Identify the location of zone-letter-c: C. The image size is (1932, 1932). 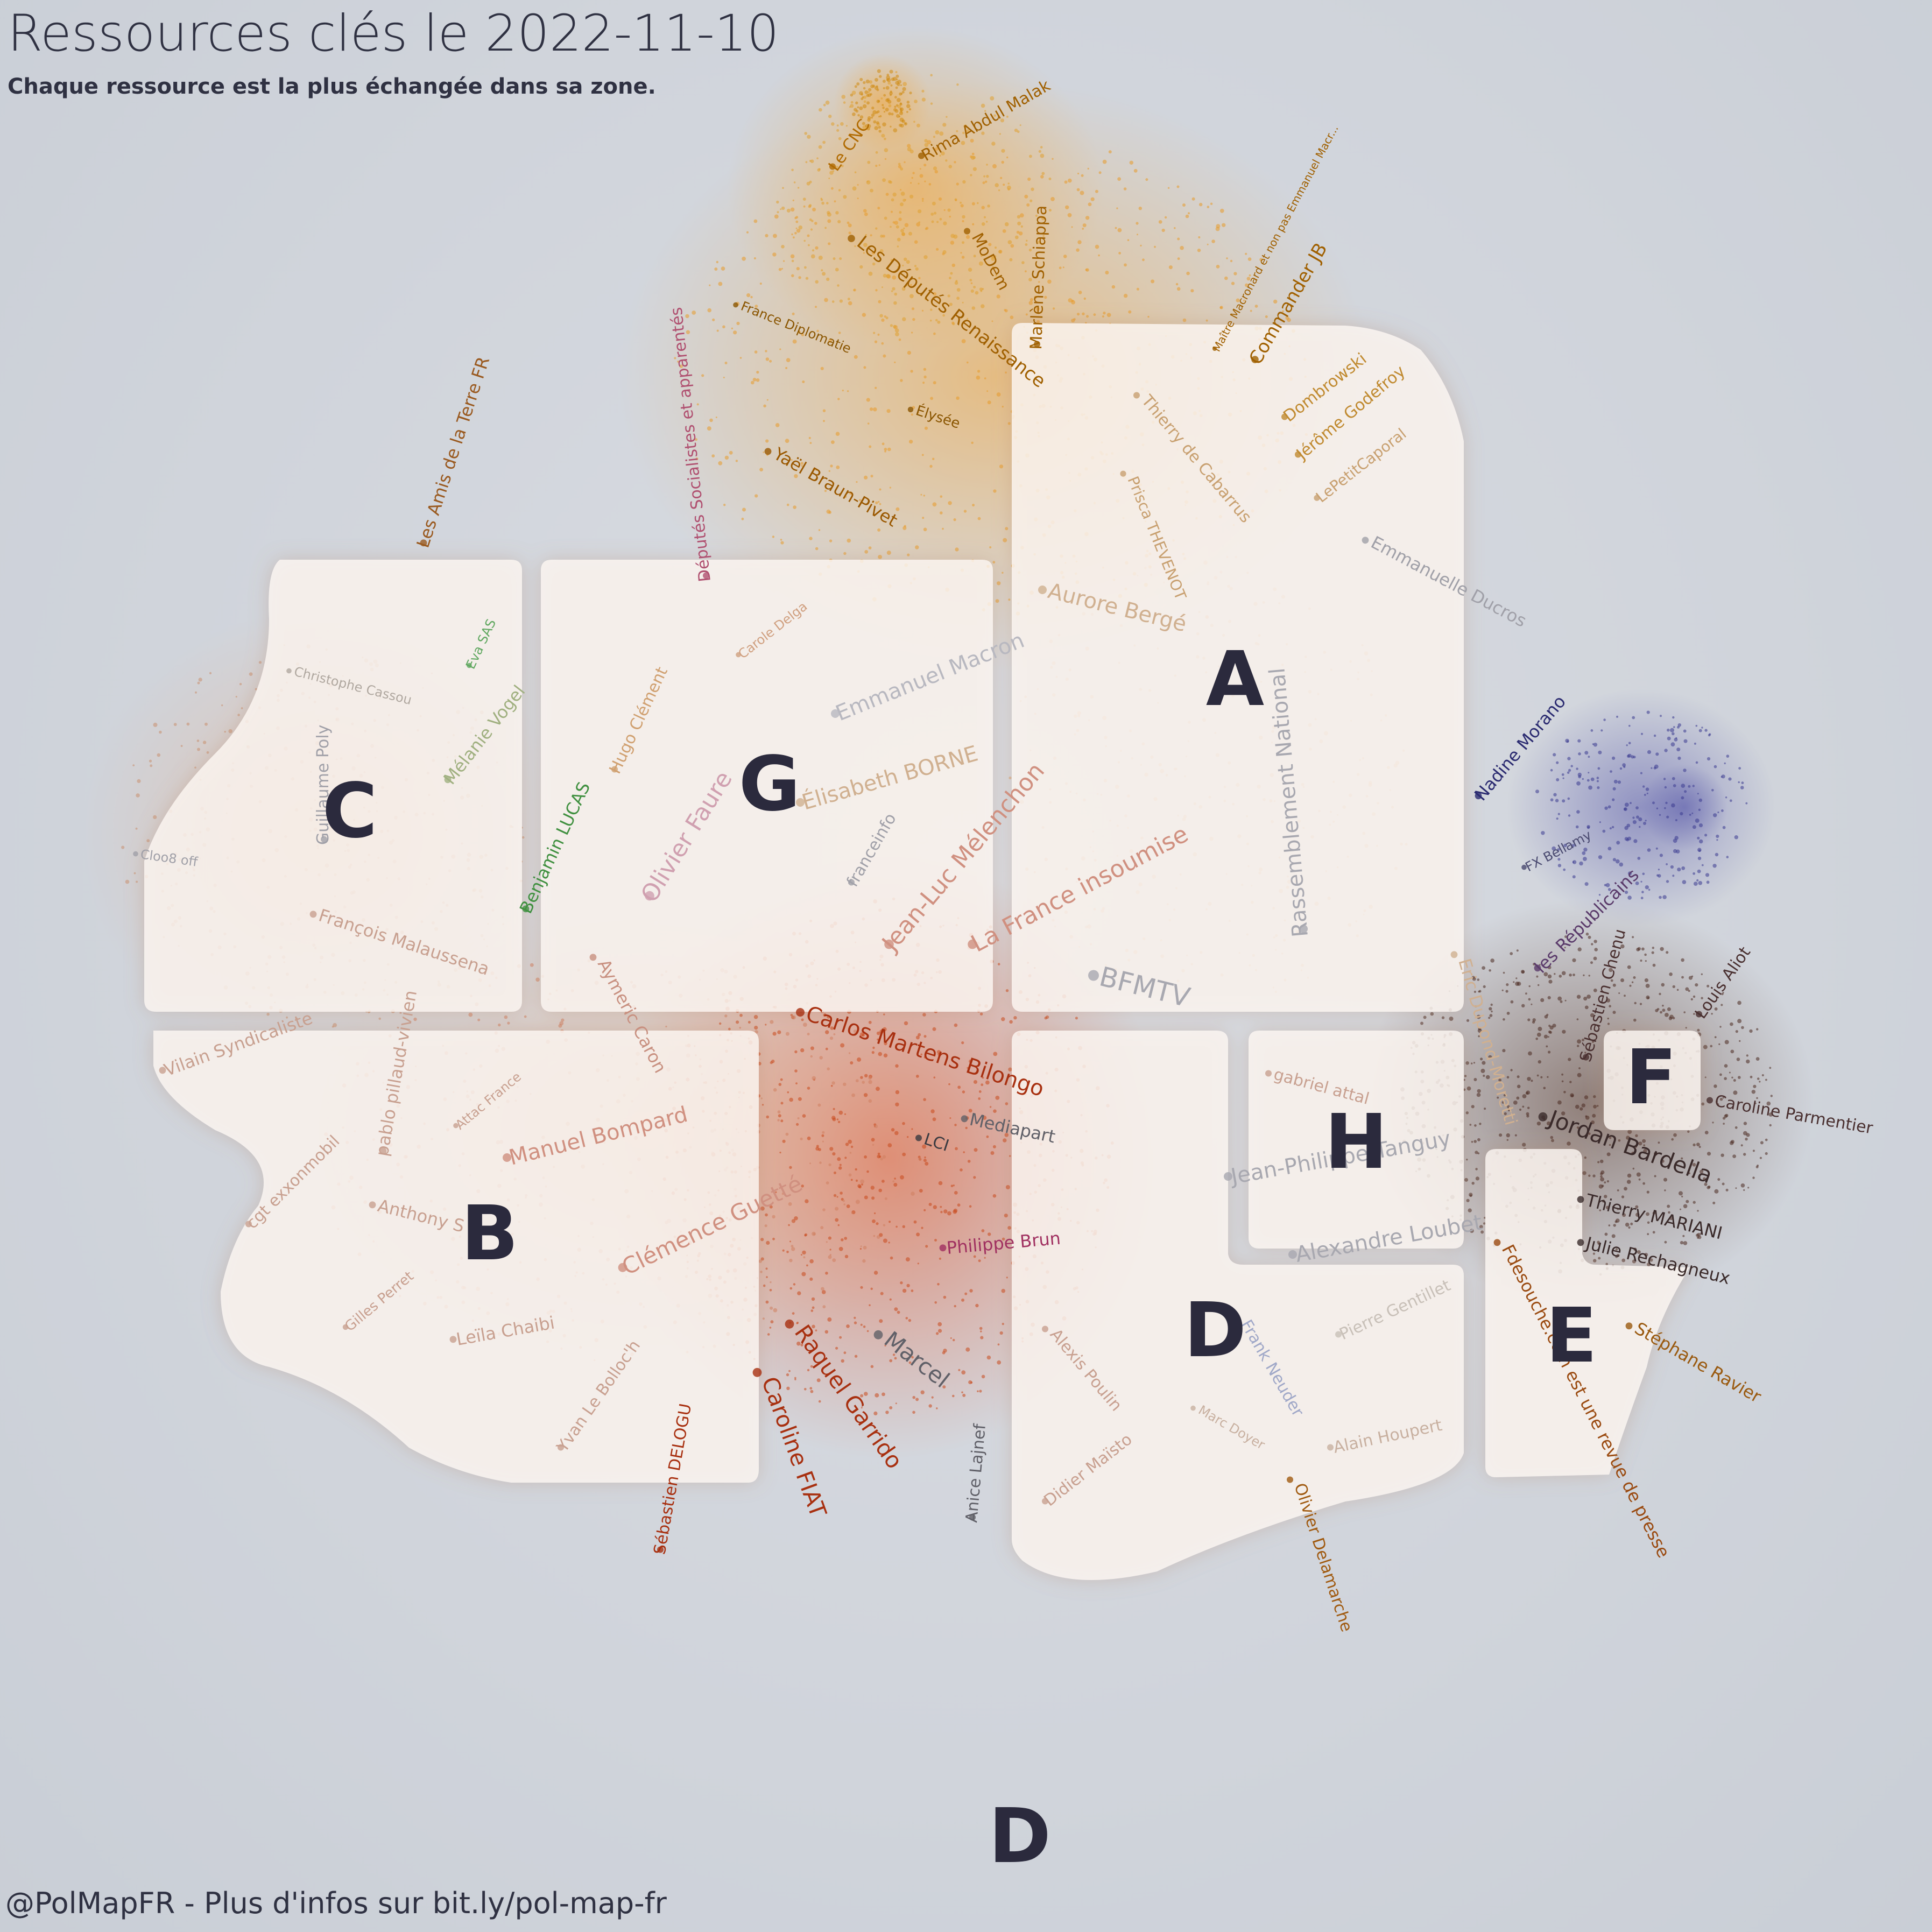
(350, 811).